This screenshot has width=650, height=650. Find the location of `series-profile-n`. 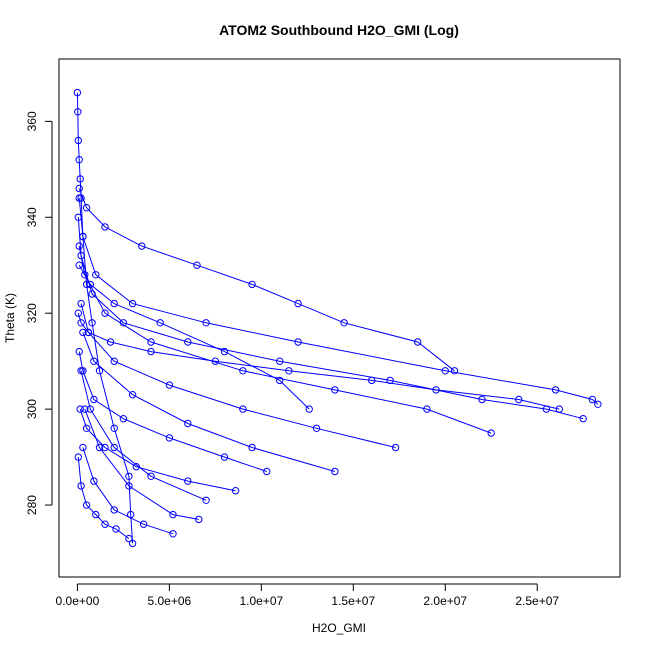

series-profile-n is located at coordinates (318, 361).